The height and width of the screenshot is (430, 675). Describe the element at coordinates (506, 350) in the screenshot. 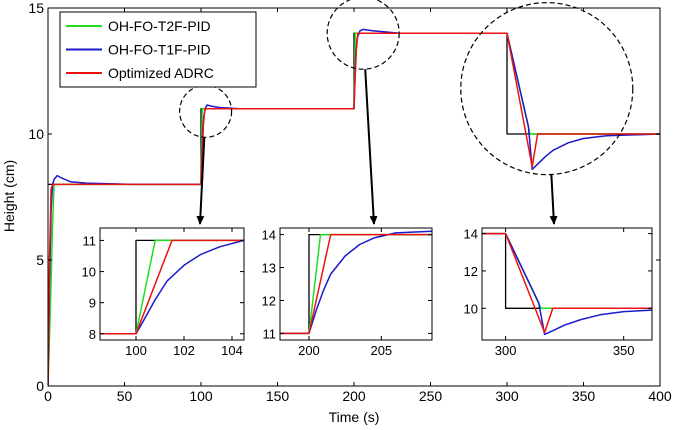

I see `inset-3-x-tick-label: 300` at that location.